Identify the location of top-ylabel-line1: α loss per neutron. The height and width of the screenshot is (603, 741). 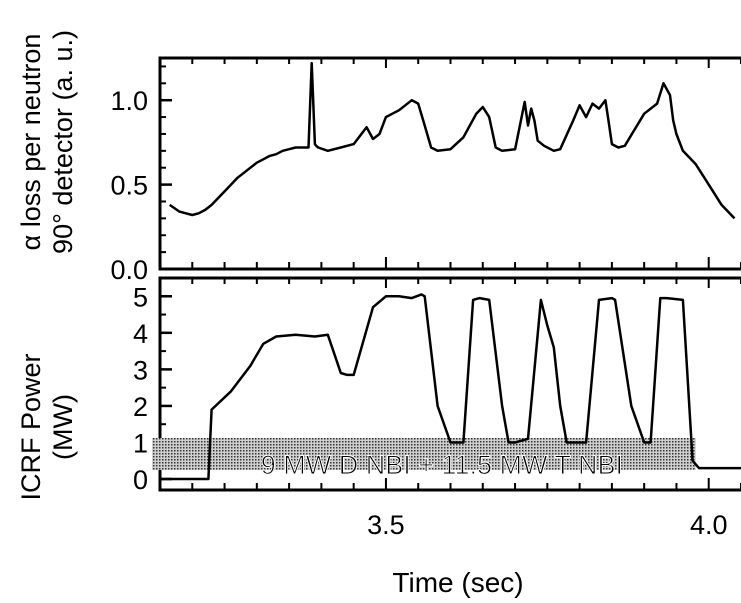
(31, 142).